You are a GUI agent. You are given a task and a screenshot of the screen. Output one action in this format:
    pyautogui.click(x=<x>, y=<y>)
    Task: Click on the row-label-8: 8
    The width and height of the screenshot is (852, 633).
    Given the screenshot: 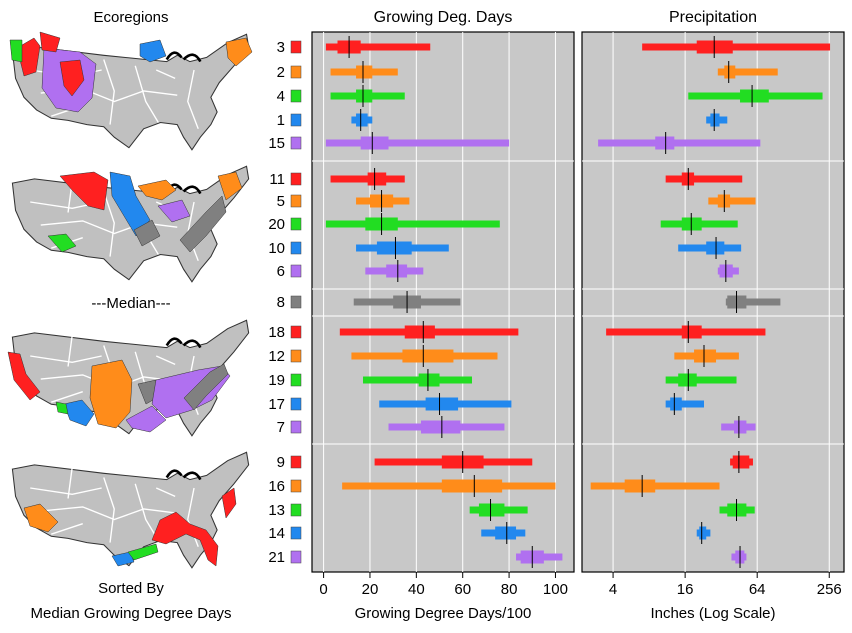 What is the action you would take?
    pyautogui.click(x=281, y=302)
    